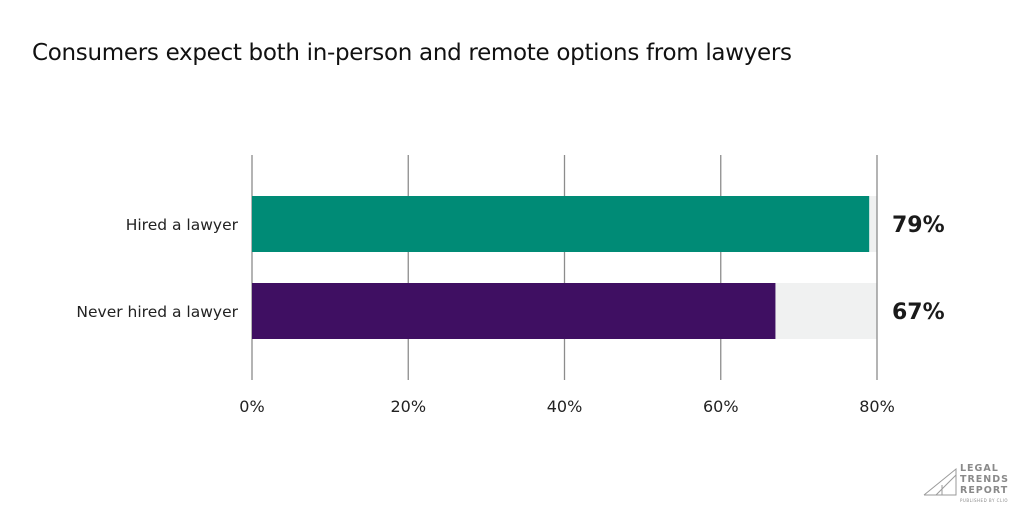 The height and width of the screenshot is (512, 1024). I want to click on legal-trends-report-logo: LEGAL TRENDS REPORT PUBLISHED BY CLIO, so click(972, 485).